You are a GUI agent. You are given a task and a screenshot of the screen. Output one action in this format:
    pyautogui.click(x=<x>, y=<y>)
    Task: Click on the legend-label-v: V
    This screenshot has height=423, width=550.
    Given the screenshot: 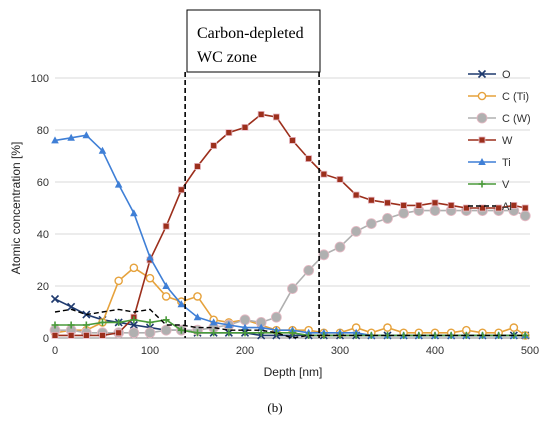 What is the action you would take?
    pyautogui.click(x=506, y=185)
    